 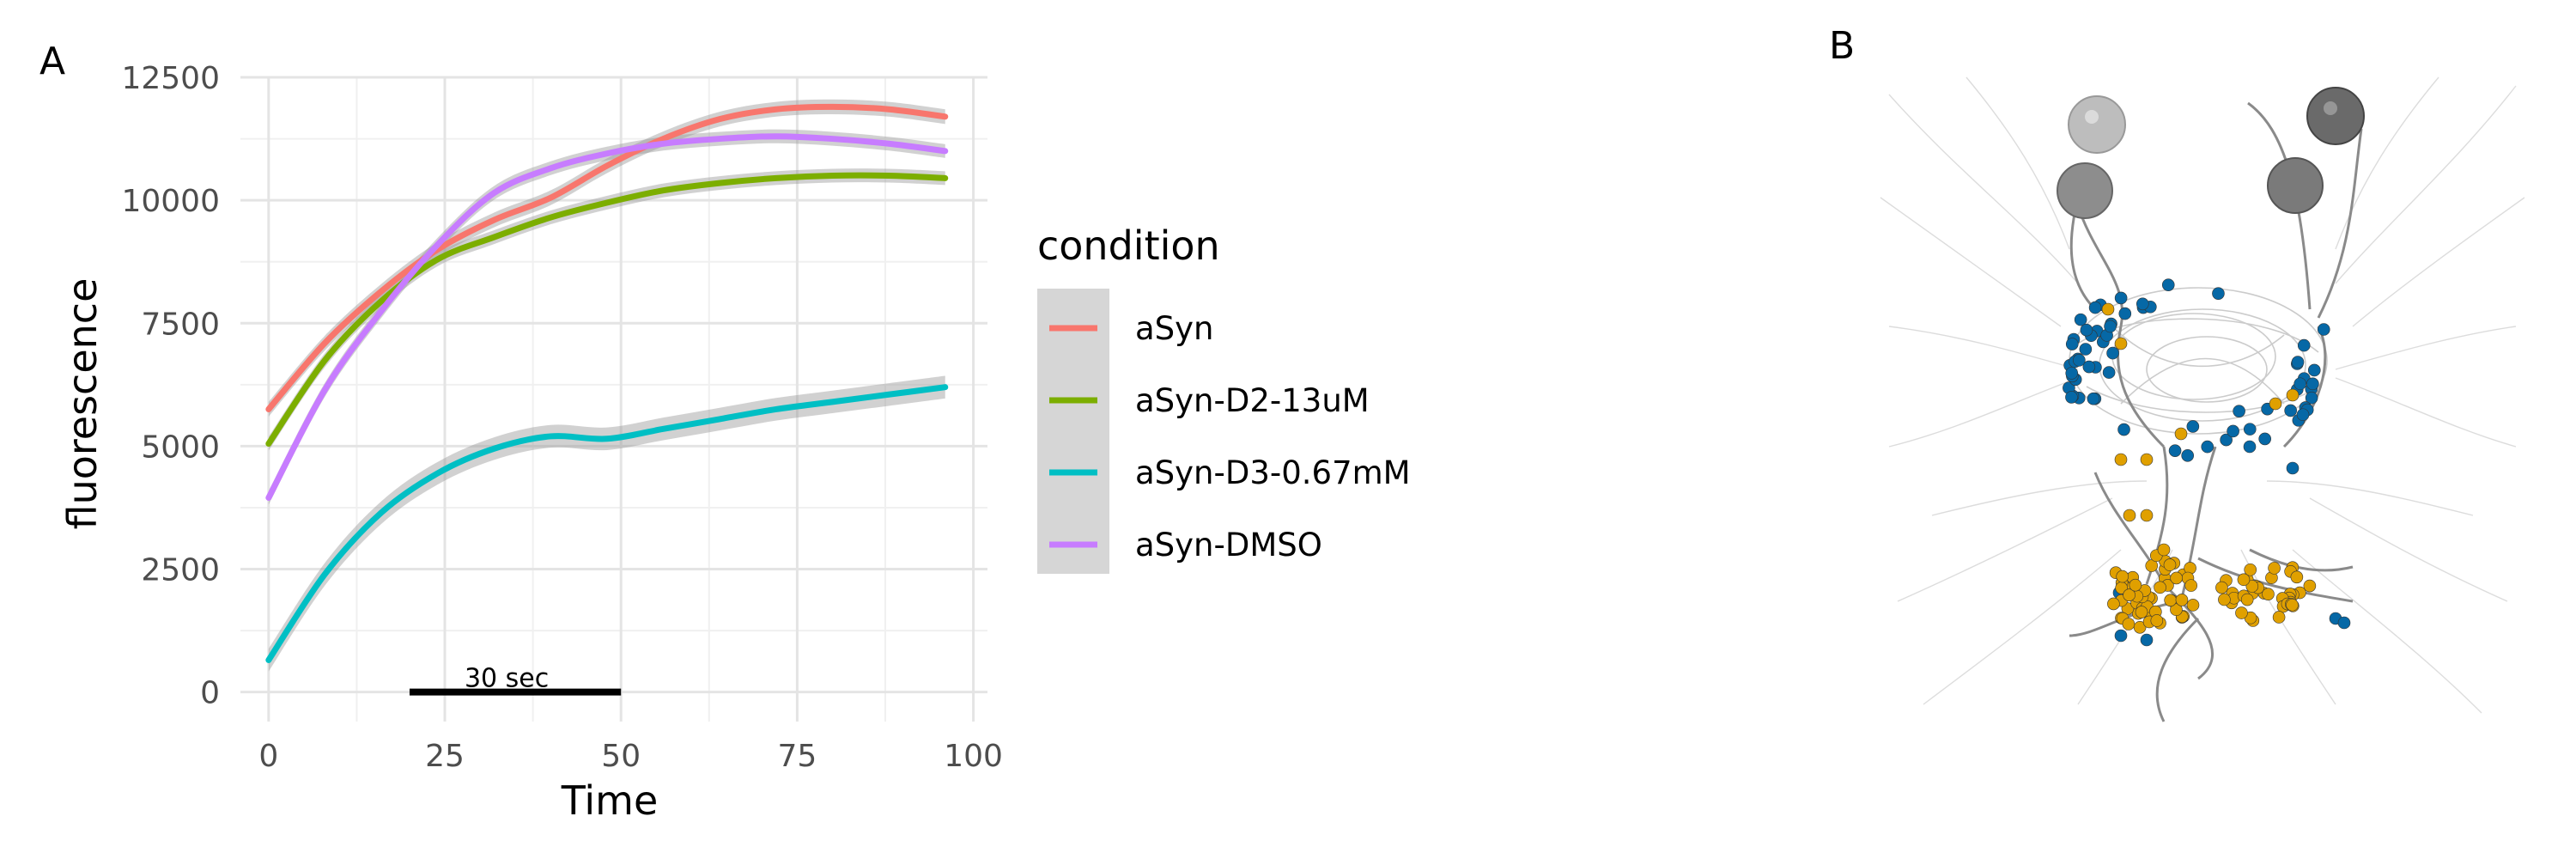 I want to click on x-axis-label: Time, so click(x=610, y=801).